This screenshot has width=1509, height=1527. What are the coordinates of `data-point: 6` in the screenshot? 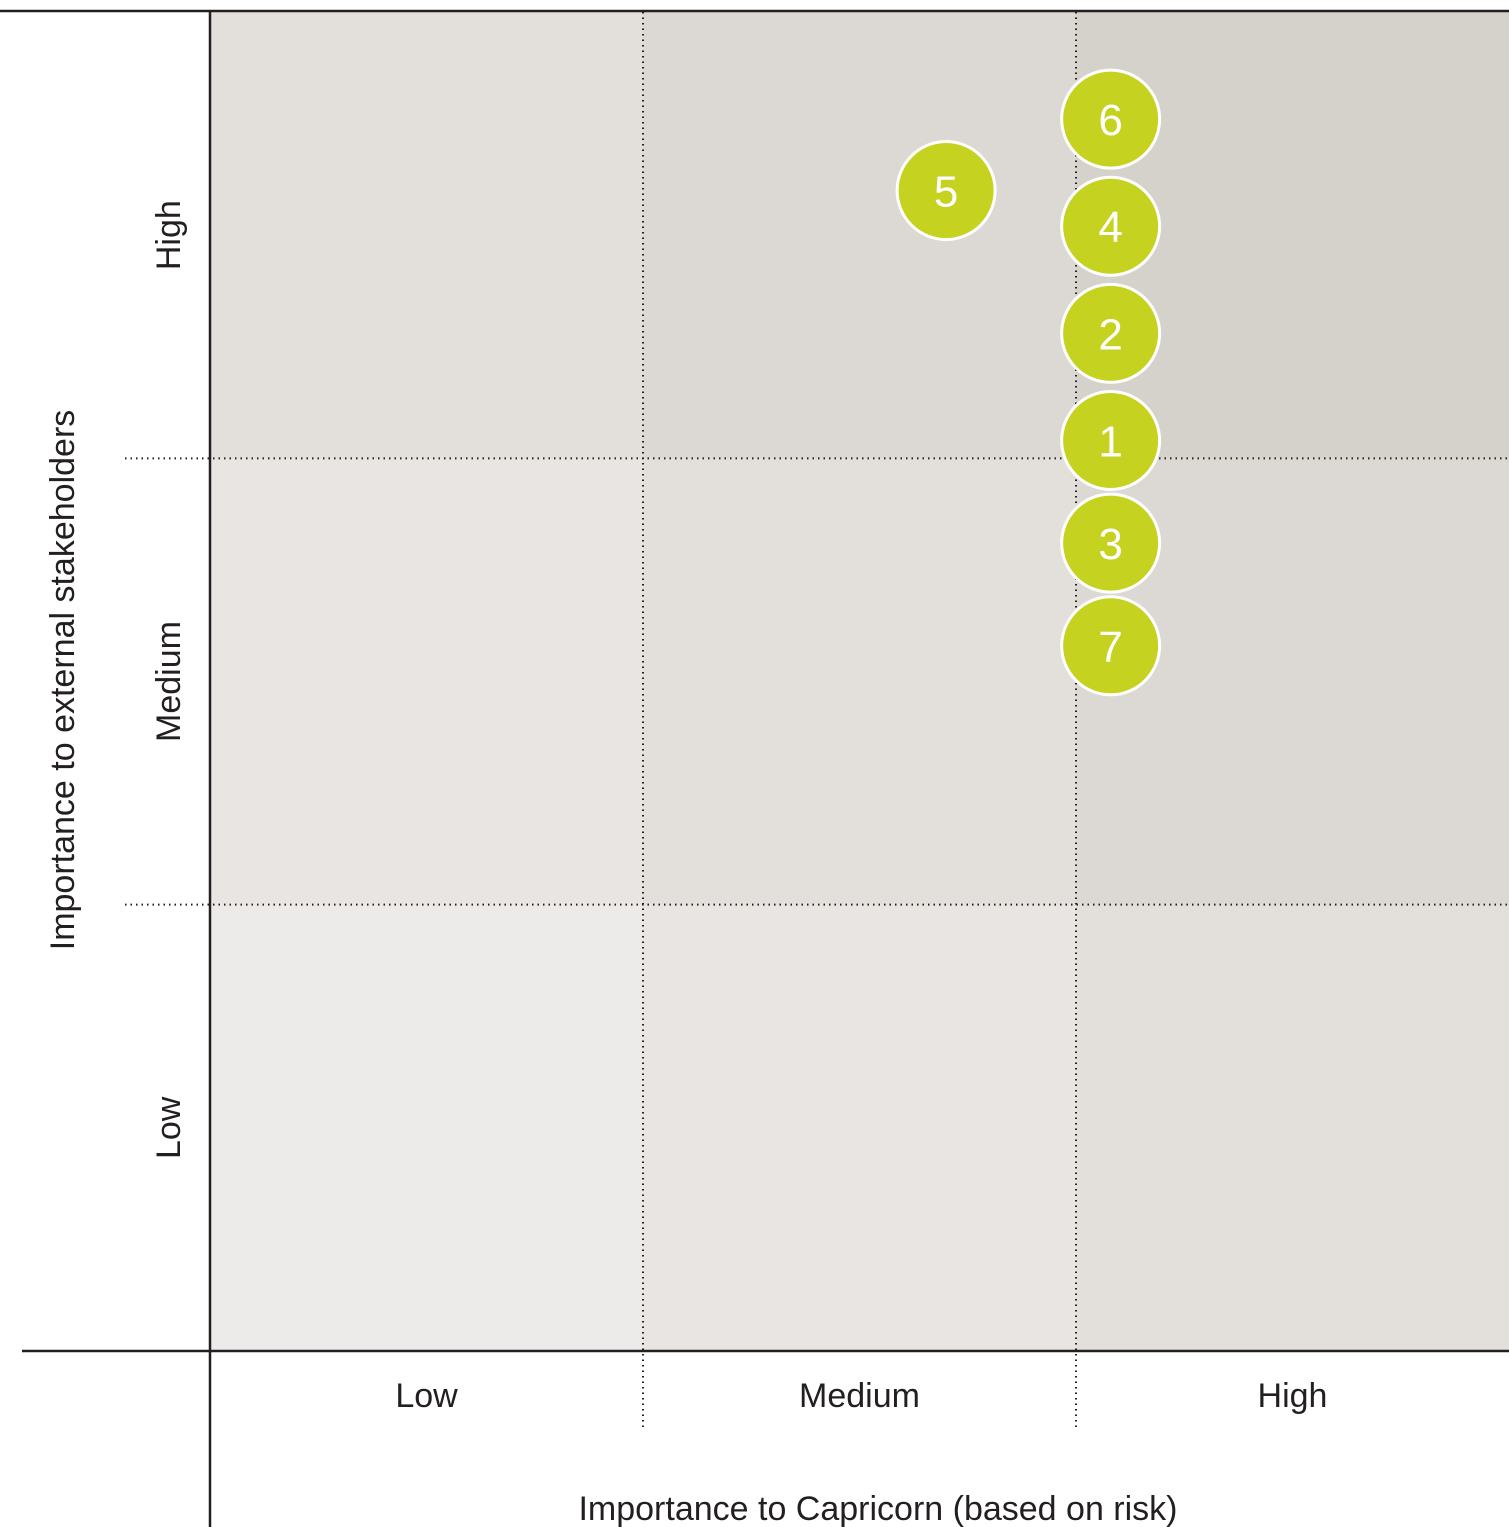 It's located at (1111, 119).